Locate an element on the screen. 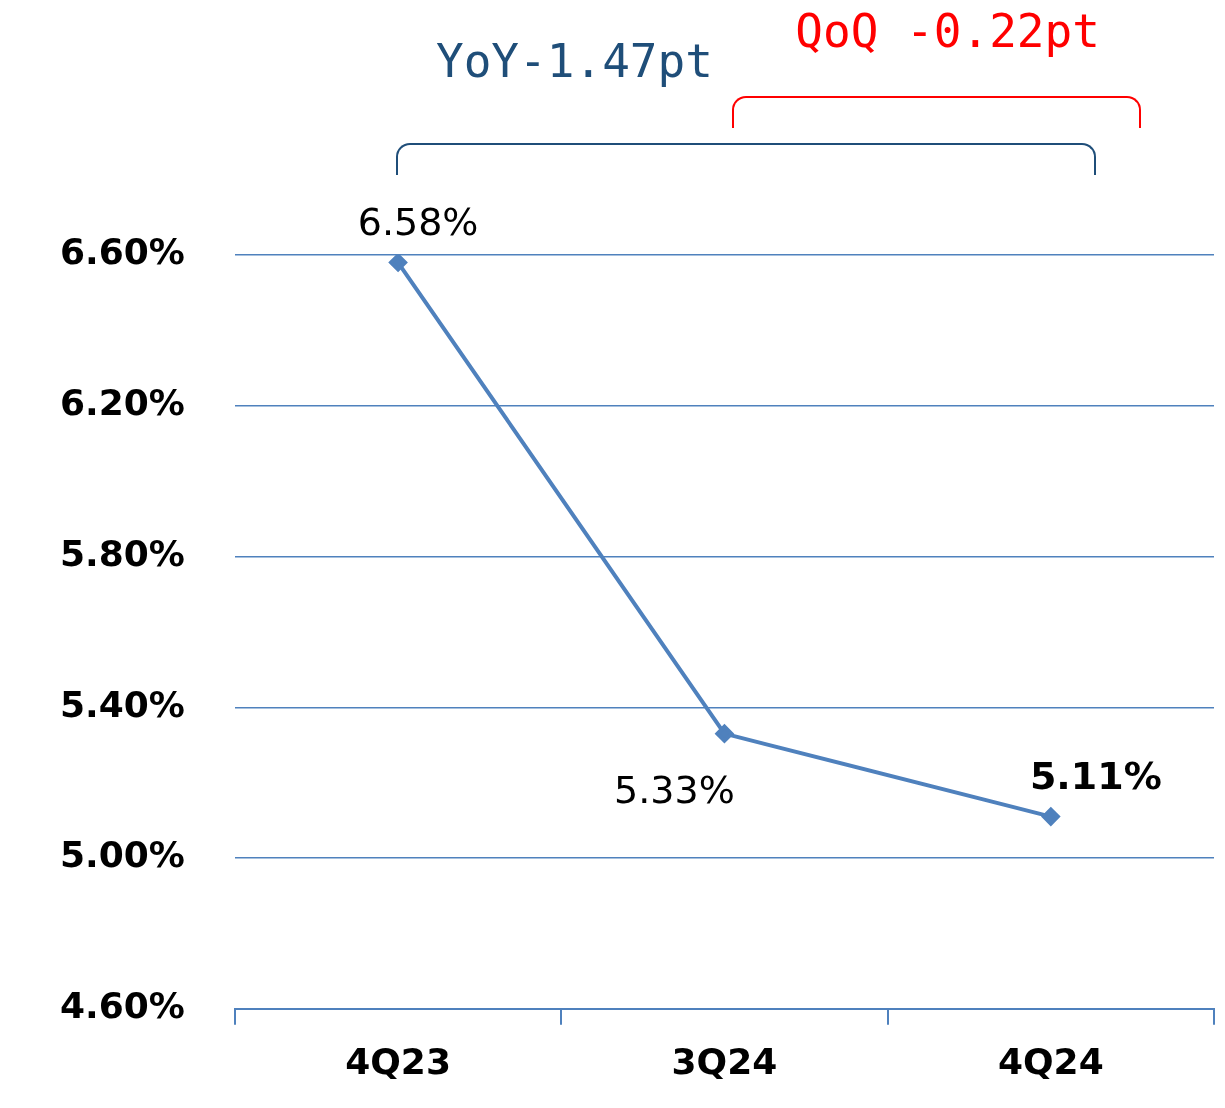 The width and height of the screenshot is (1225, 1108). y-tick-label: 6.60% is located at coordinates (122, 252).